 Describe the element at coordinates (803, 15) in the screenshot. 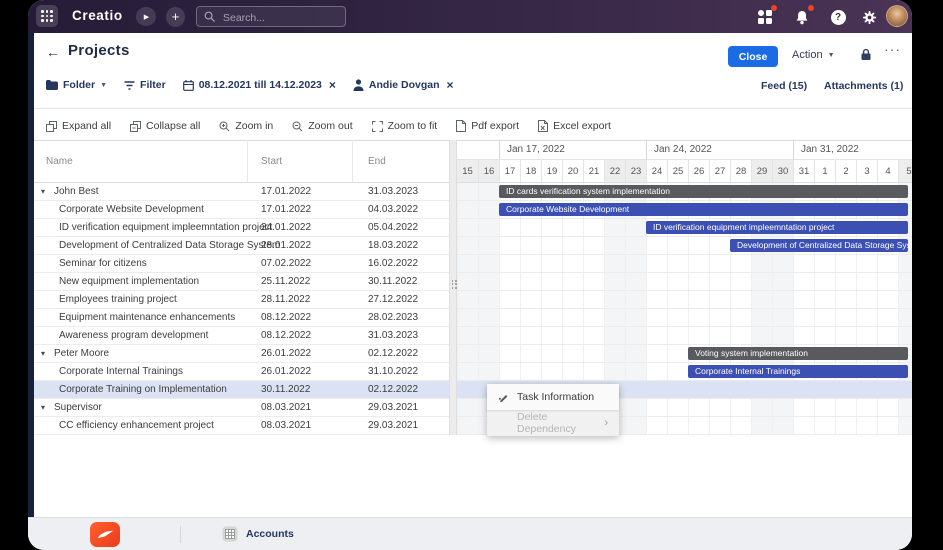

I see `notifications-button` at that location.